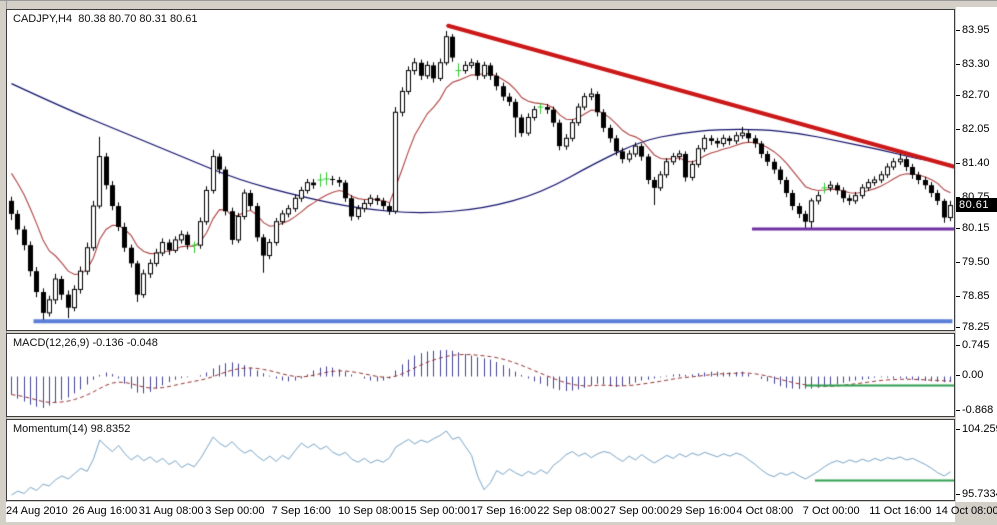 The width and height of the screenshot is (997, 525). Describe the element at coordinates (765, 511) in the screenshot. I see `time-axis-label: 4 Oct 08:00` at that location.